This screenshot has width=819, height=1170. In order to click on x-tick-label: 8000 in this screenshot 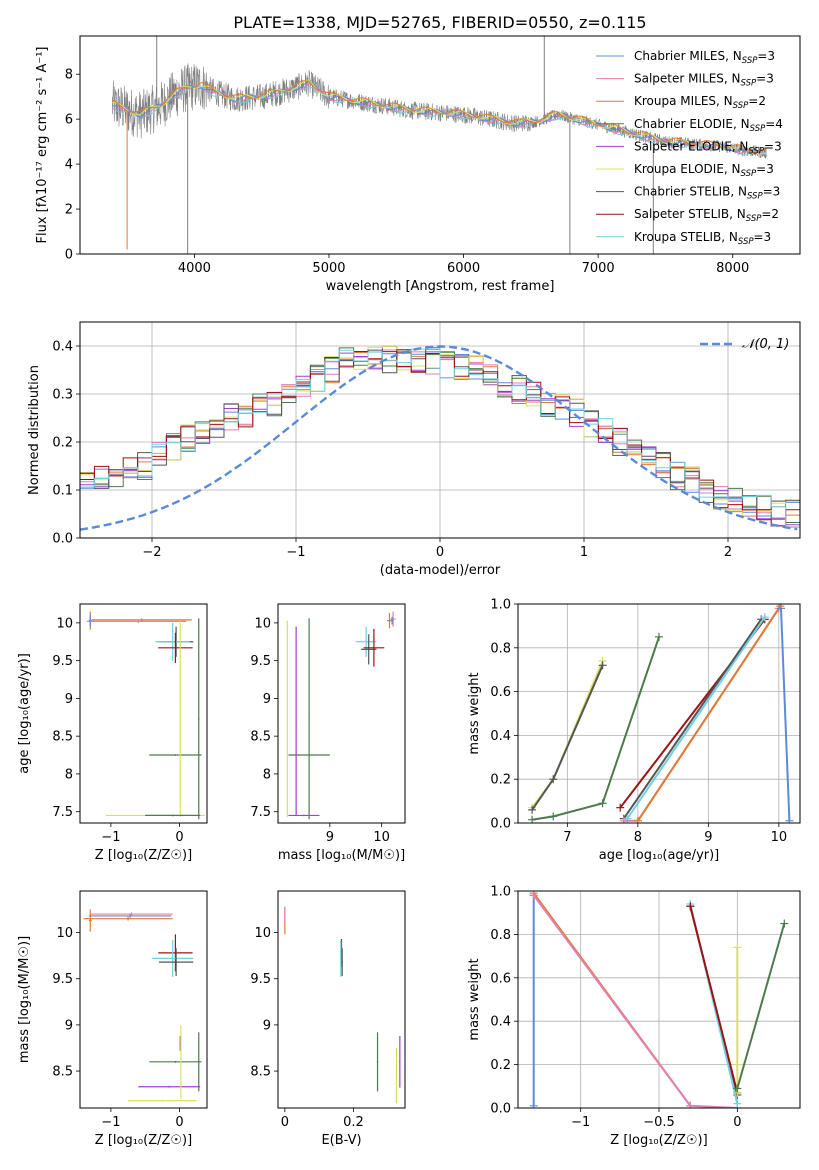, I will do `click(732, 268)`.